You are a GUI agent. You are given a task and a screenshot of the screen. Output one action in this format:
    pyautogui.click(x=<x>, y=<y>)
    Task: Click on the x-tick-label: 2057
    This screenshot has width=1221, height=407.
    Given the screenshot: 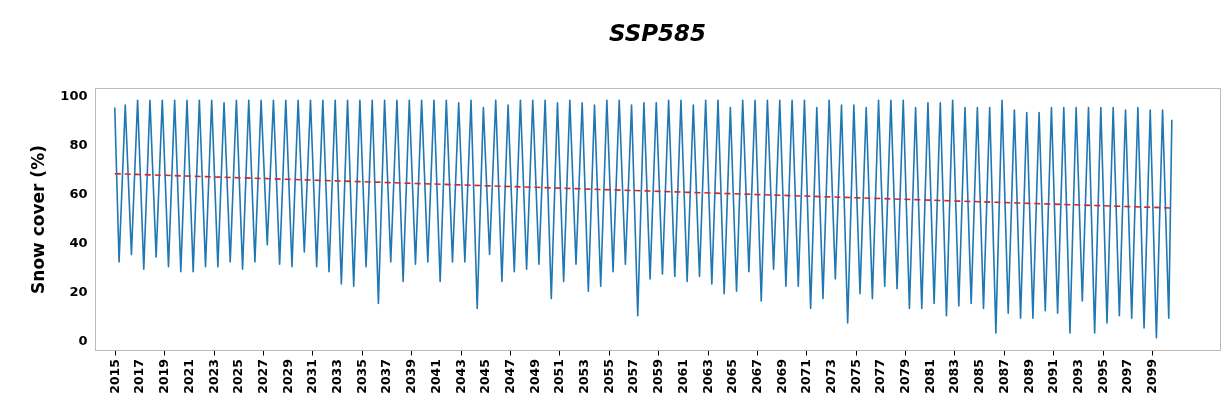 What is the action you would take?
    pyautogui.click(x=633, y=376)
    